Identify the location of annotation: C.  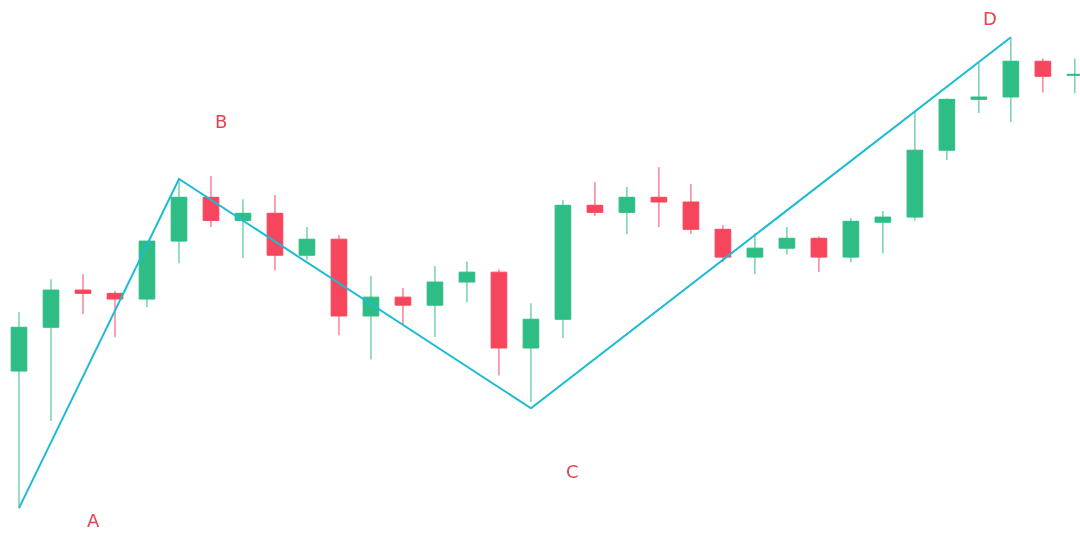
(572, 471).